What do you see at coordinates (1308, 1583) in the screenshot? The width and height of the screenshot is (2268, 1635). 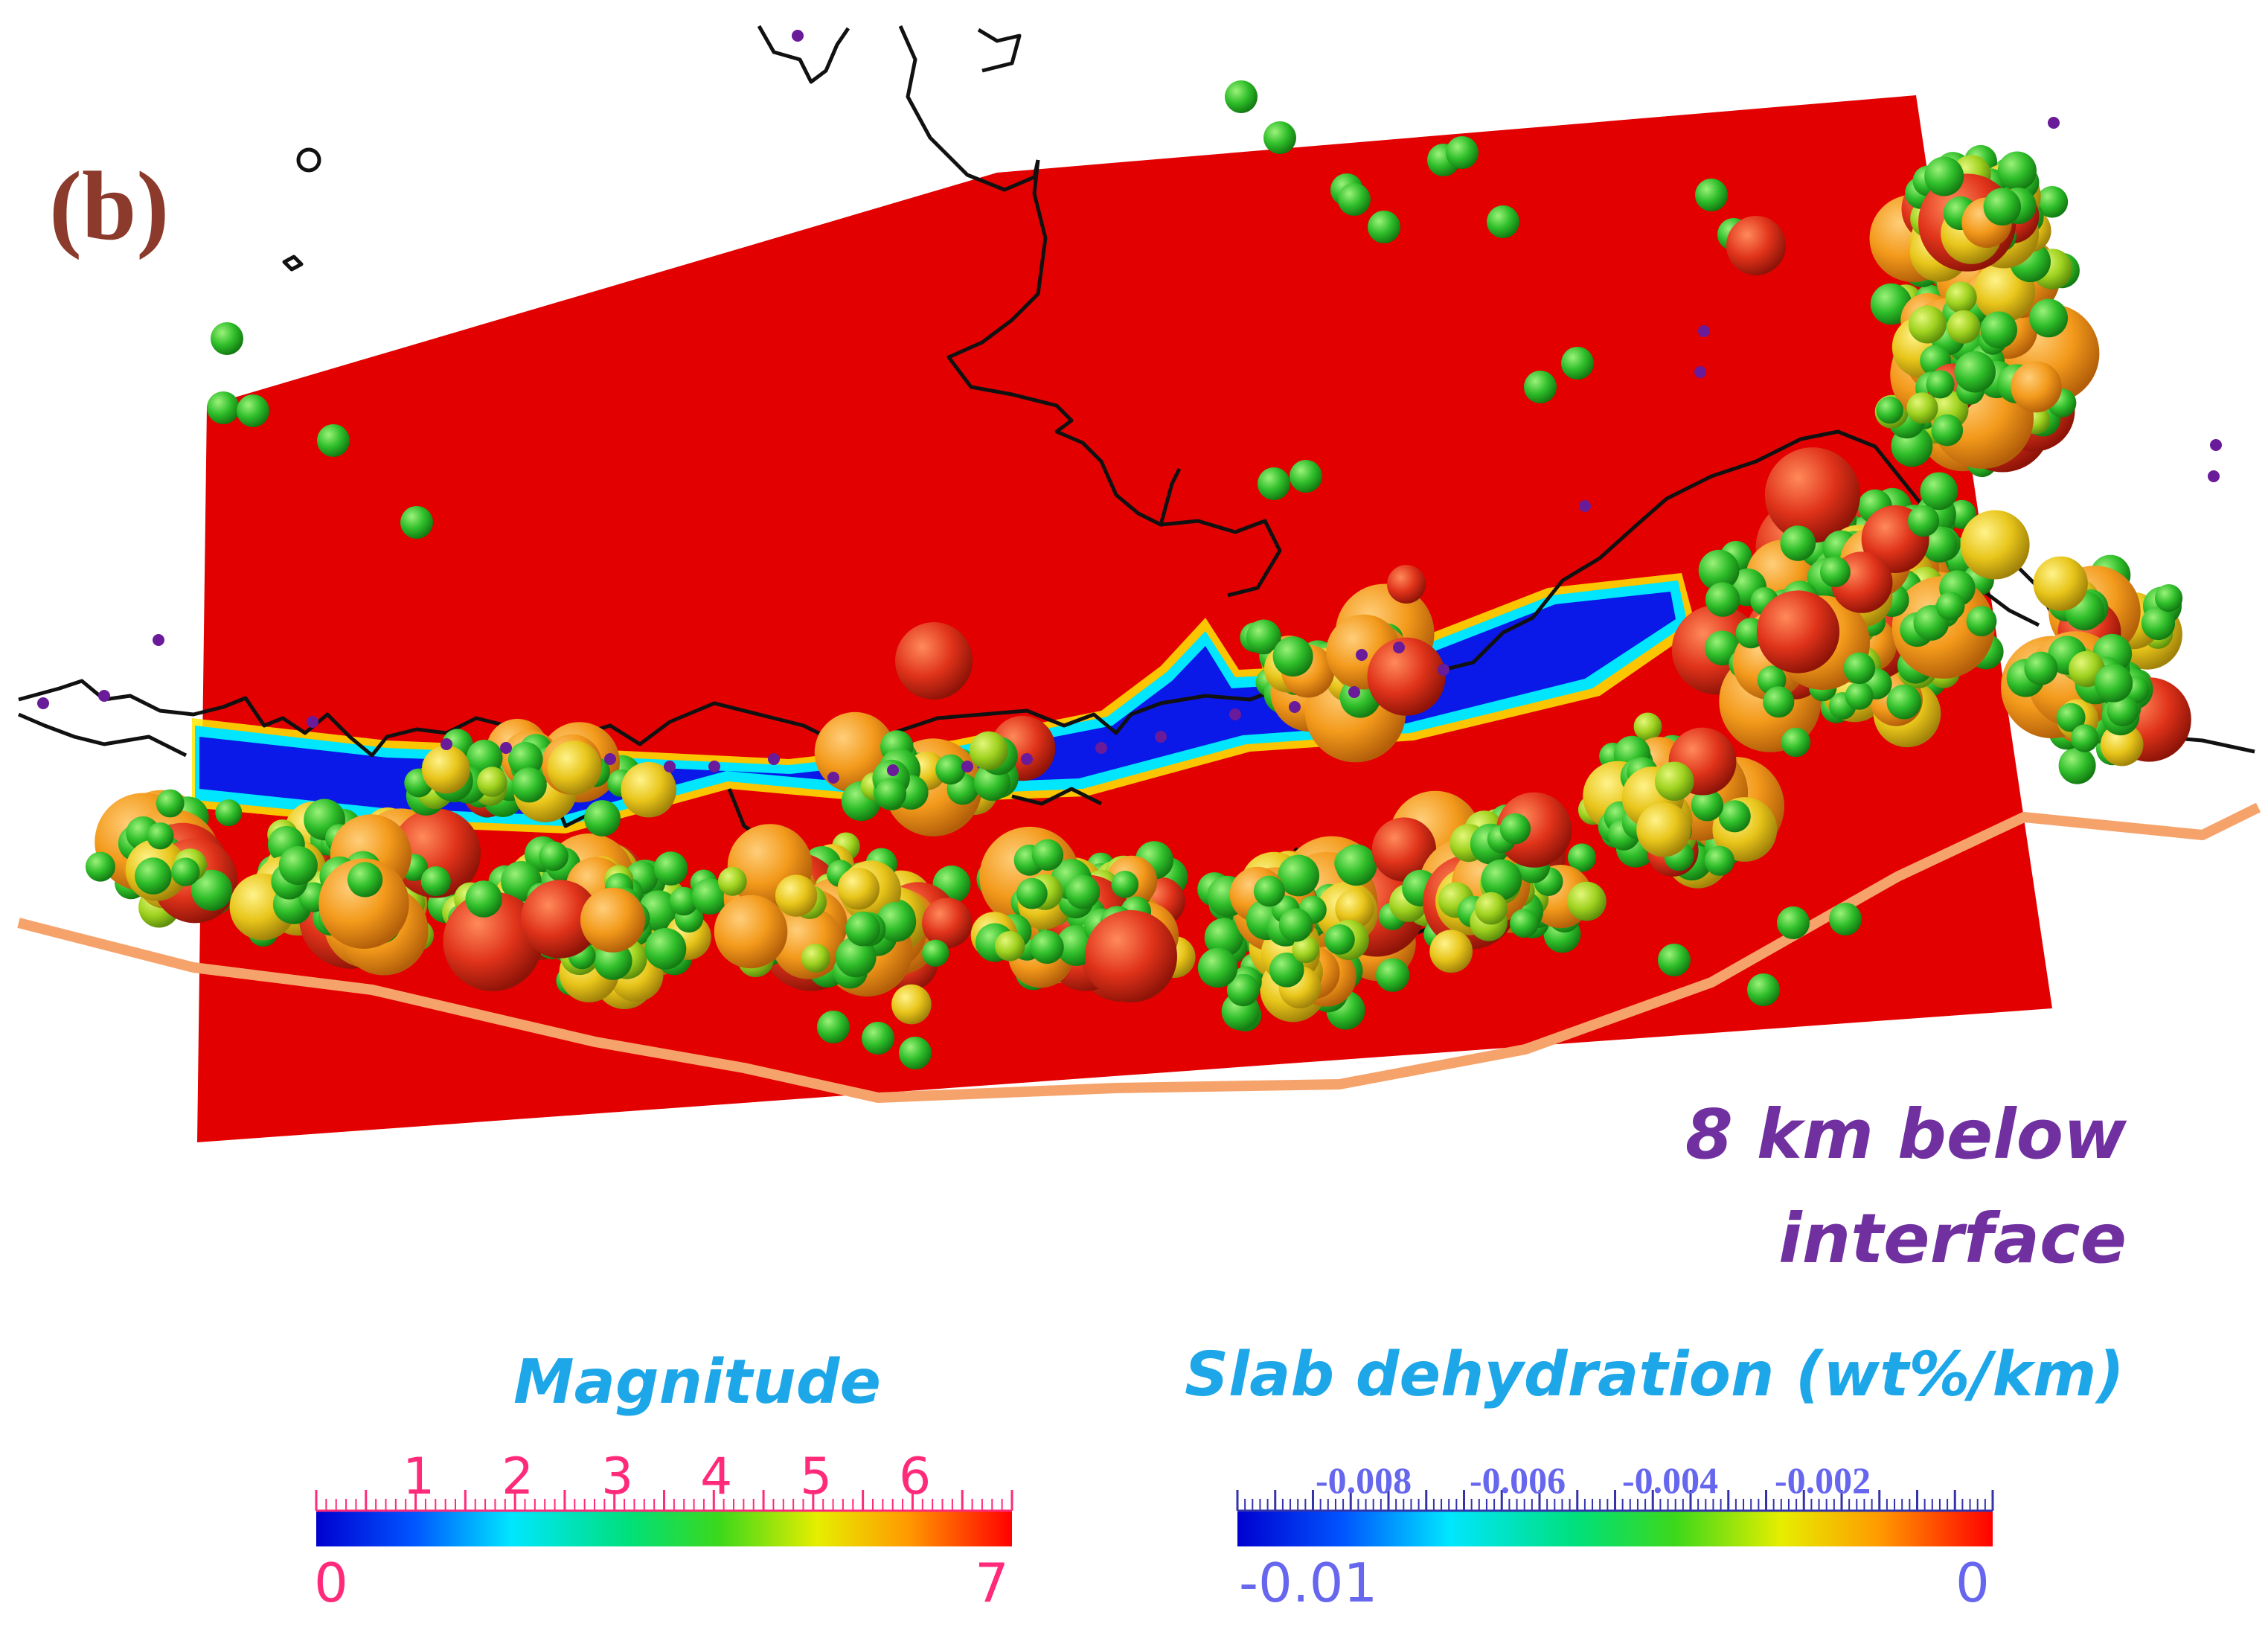 I see `dehydration-min-label: -0.01` at bounding box center [1308, 1583].